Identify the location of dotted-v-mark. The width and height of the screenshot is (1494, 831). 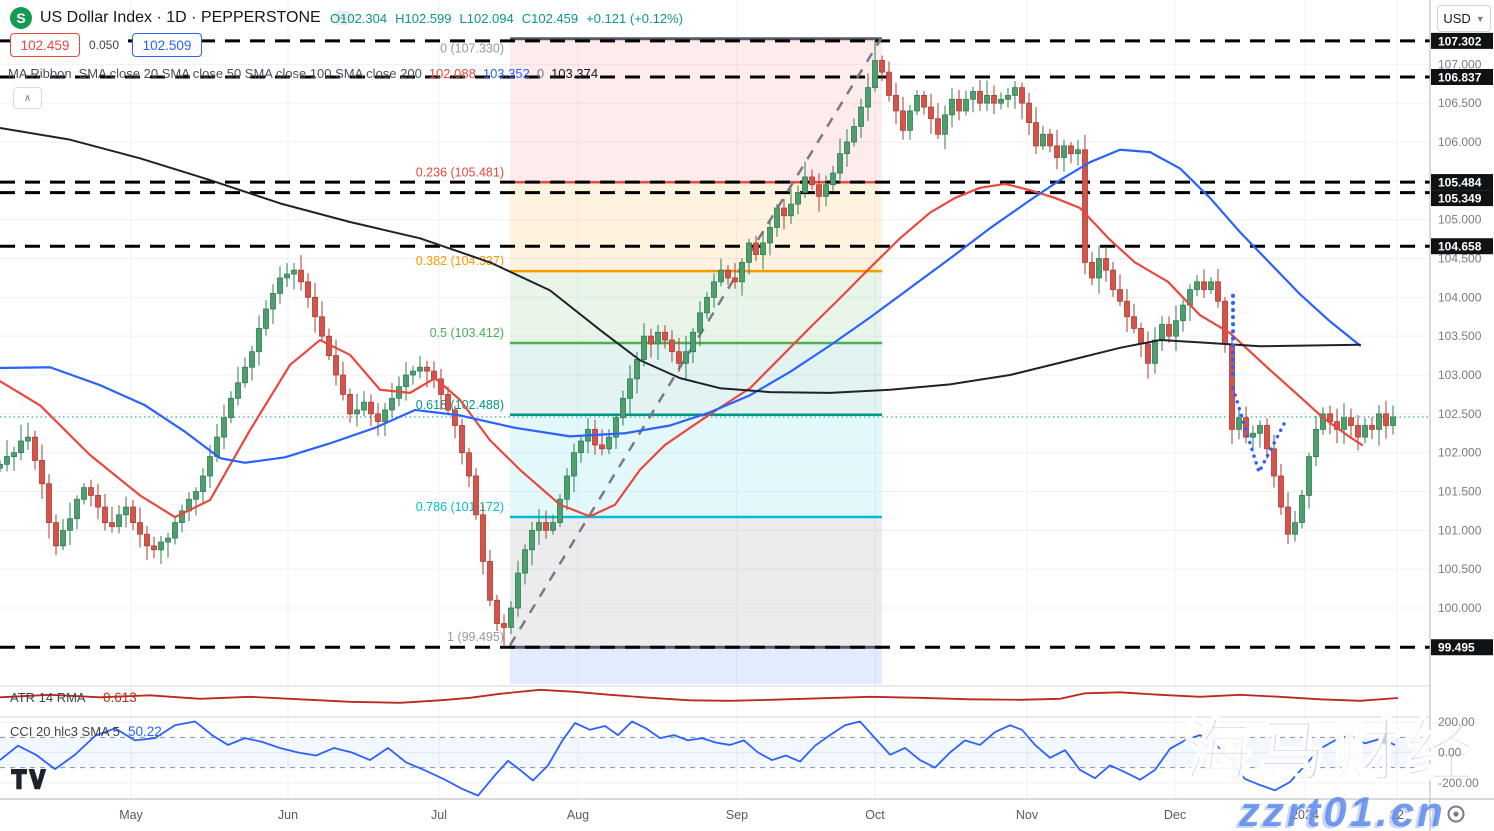
(1258, 431).